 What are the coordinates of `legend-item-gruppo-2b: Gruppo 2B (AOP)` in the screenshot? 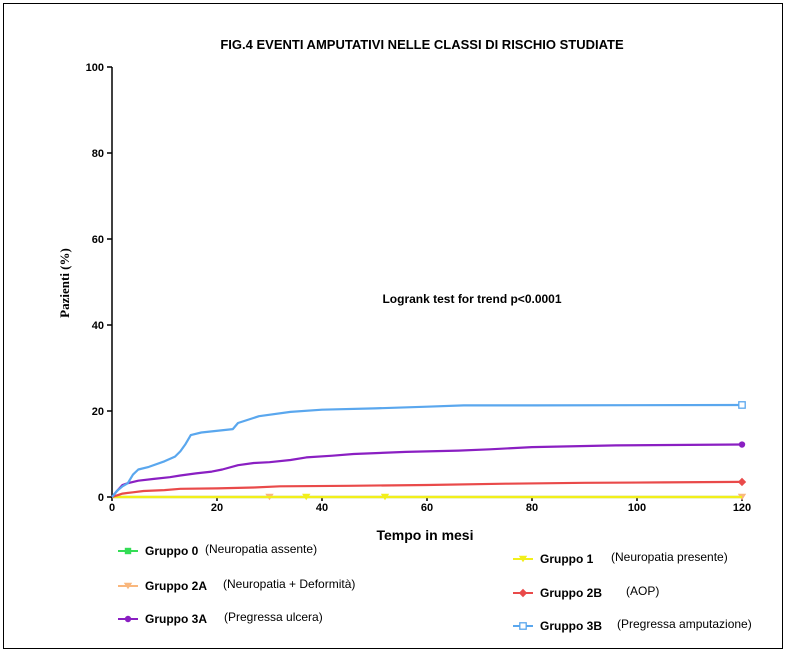 It's located at (586, 592).